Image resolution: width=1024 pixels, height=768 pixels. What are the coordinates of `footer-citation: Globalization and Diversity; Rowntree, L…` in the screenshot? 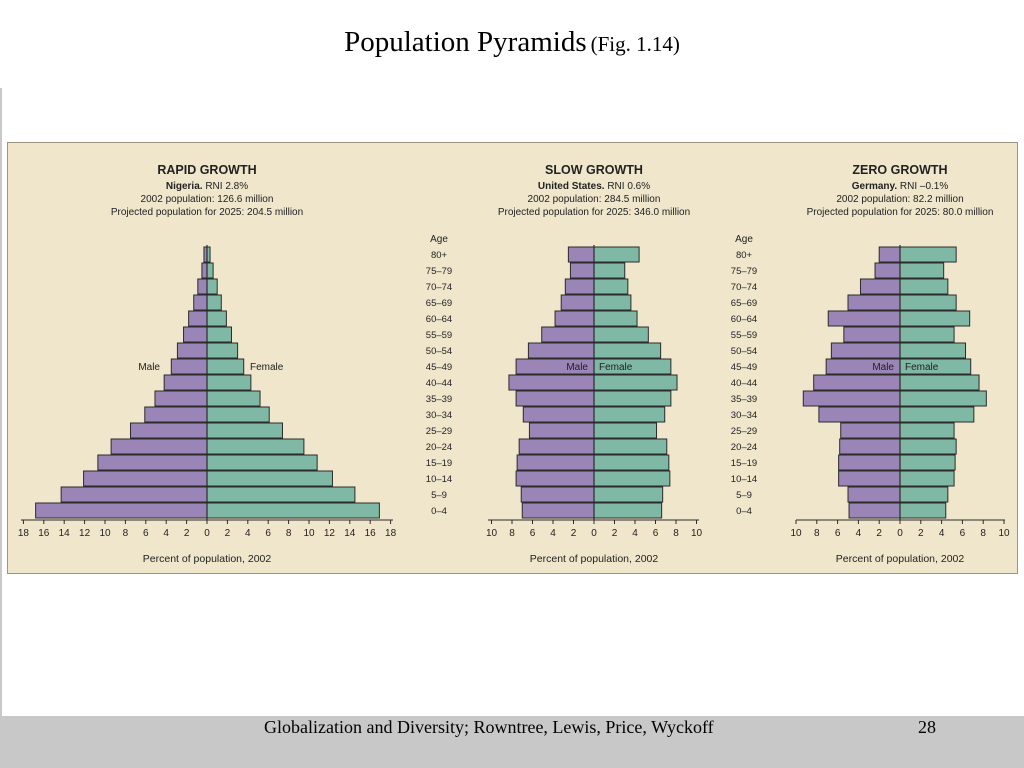 It's located at (489, 727).